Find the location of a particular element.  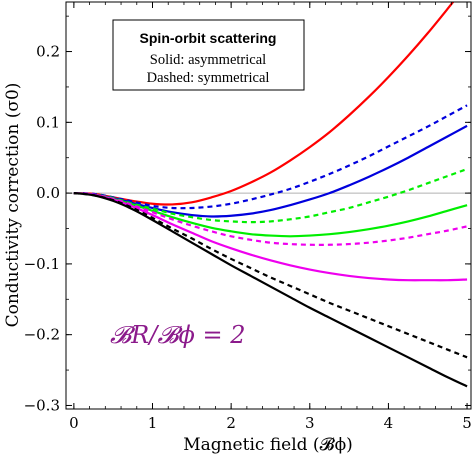

legend-frame is located at coordinates (208, 55).